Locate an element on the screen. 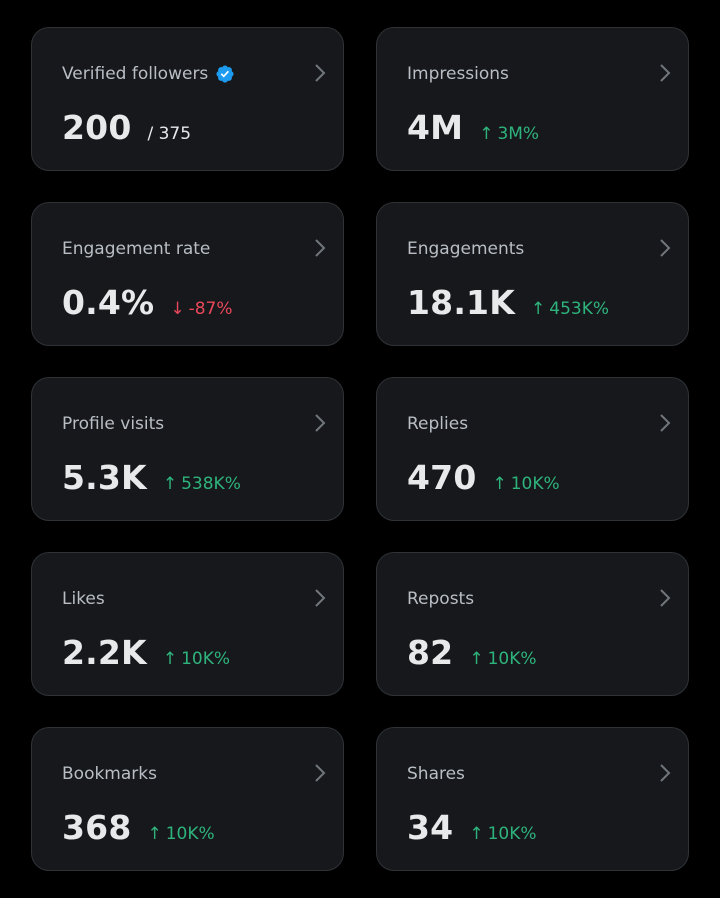 The width and height of the screenshot is (720, 898). stat-label-wrap: Replies is located at coordinates (437, 424).